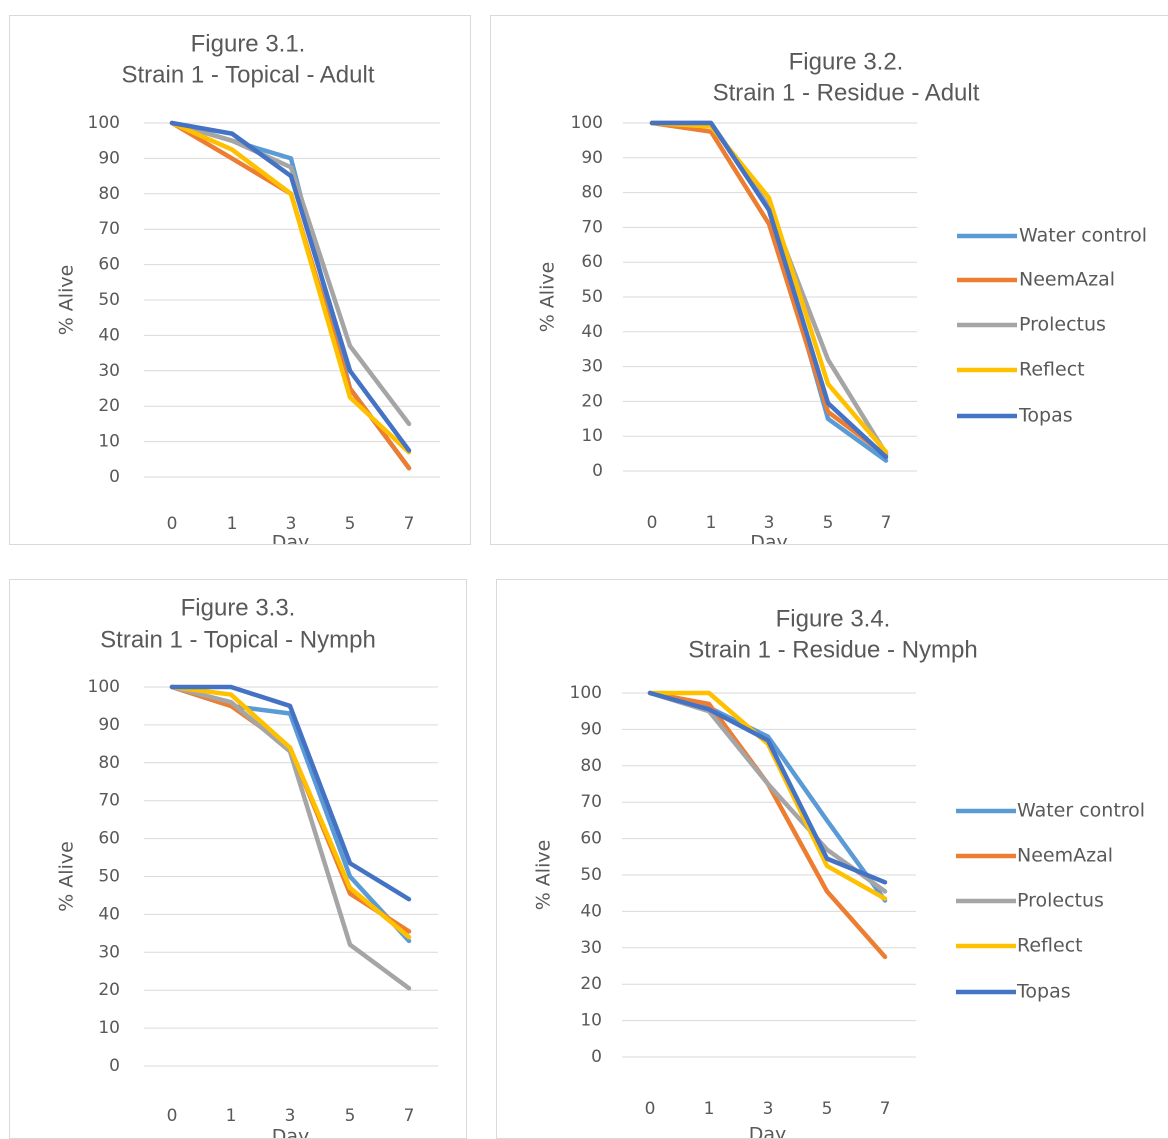  I want to click on chart-subtitle: Strain 1 - Topical - Adult, so click(247, 74).